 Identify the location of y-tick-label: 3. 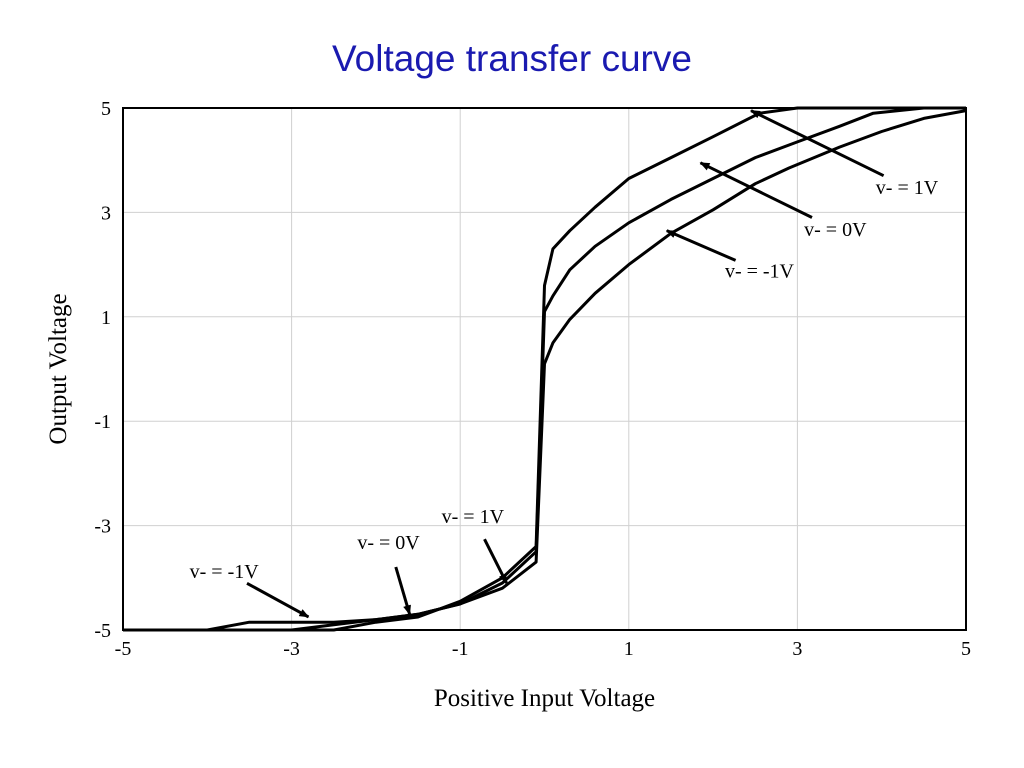
(106, 213).